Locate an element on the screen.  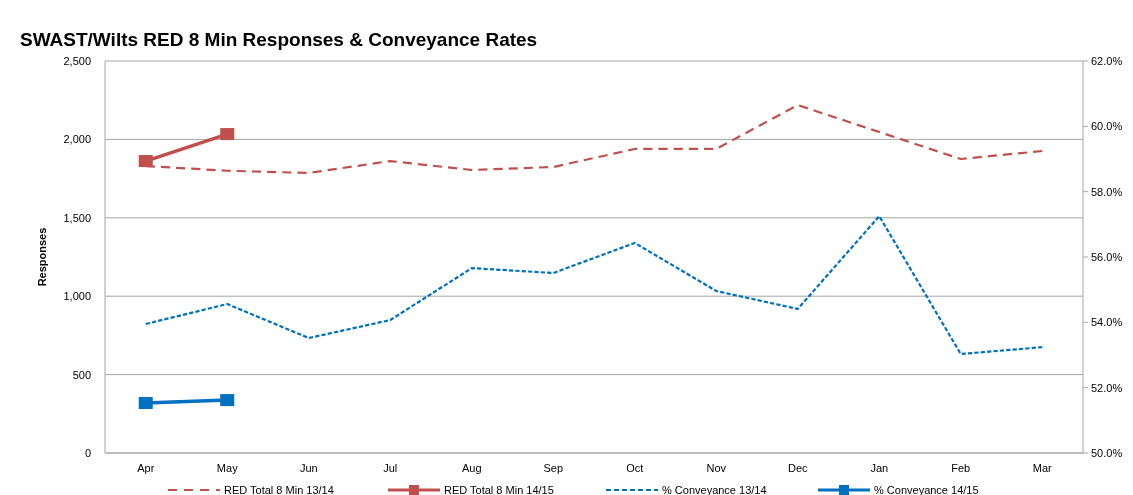
y-tick-label: 1,000 is located at coordinates (77, 296).